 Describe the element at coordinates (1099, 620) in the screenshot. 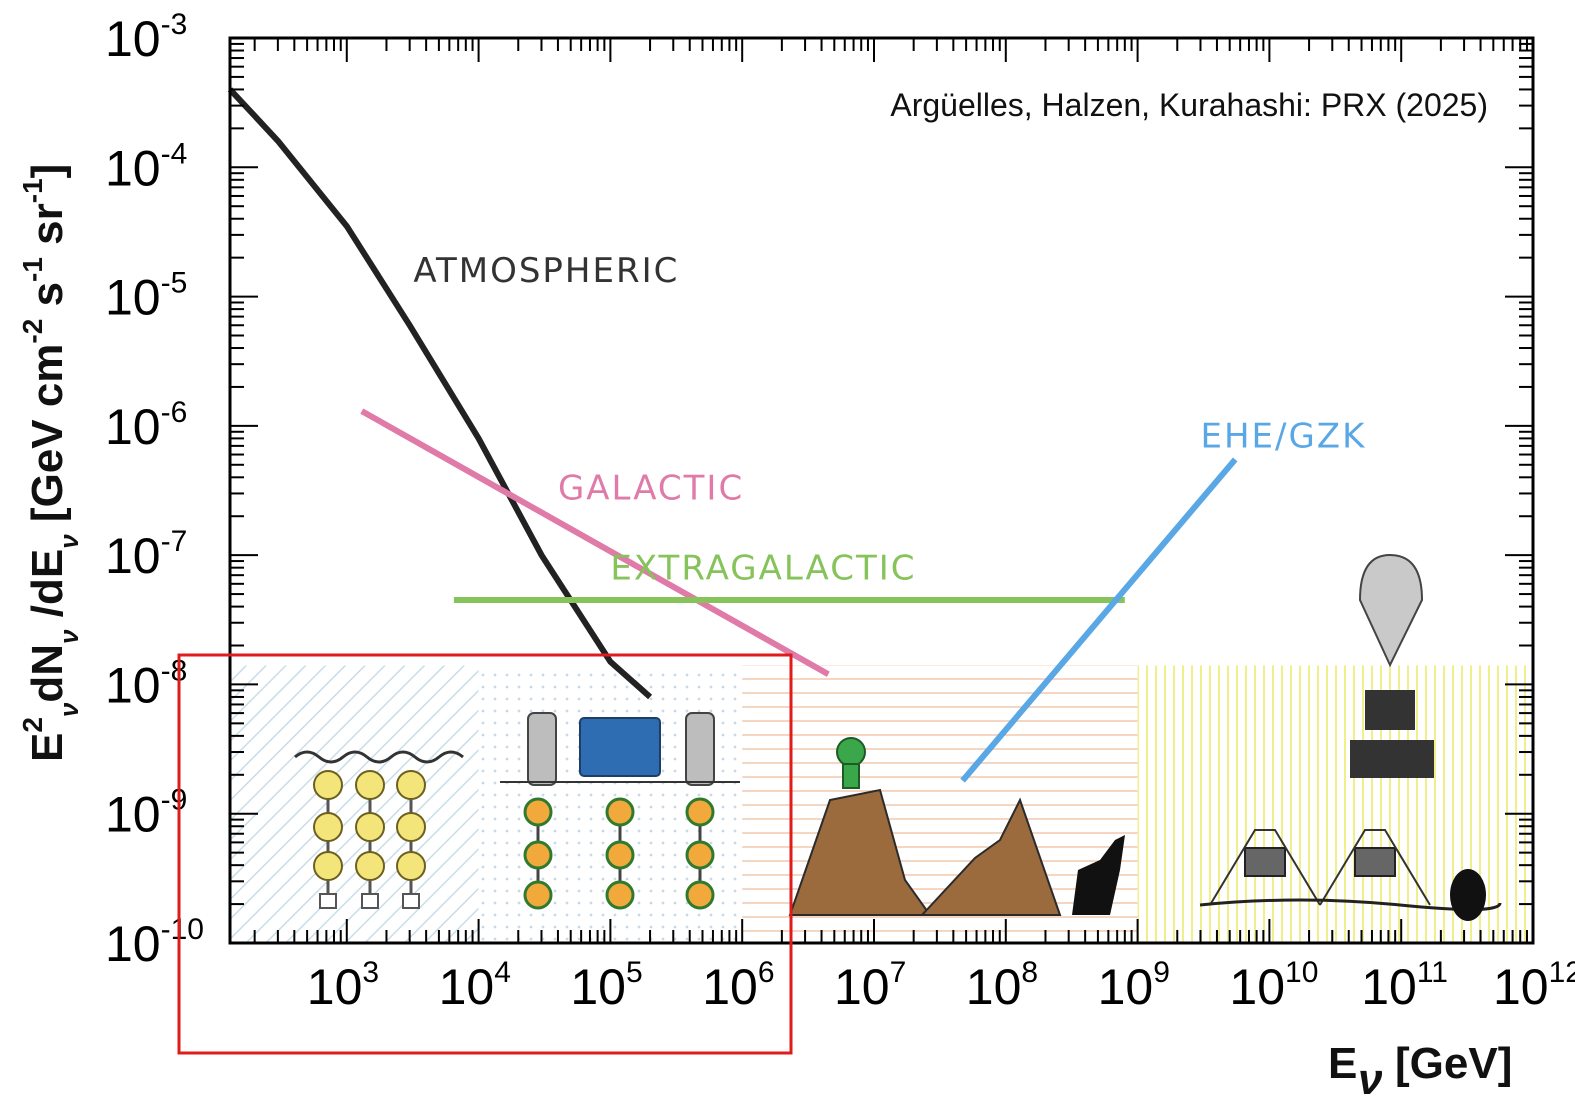

I see `series-line-ehe-gzk` at that location.